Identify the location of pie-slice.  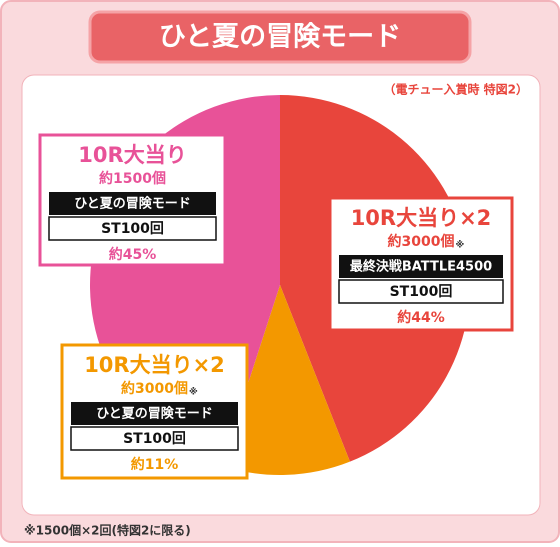
(285, 380).